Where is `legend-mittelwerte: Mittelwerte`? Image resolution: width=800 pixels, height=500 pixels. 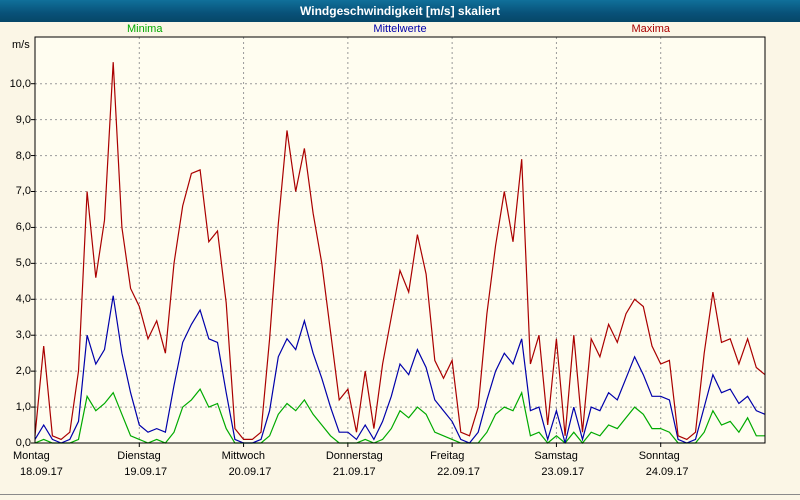 legend-mittelwerte: Mittelwerte is located at coordinates (400, 29).